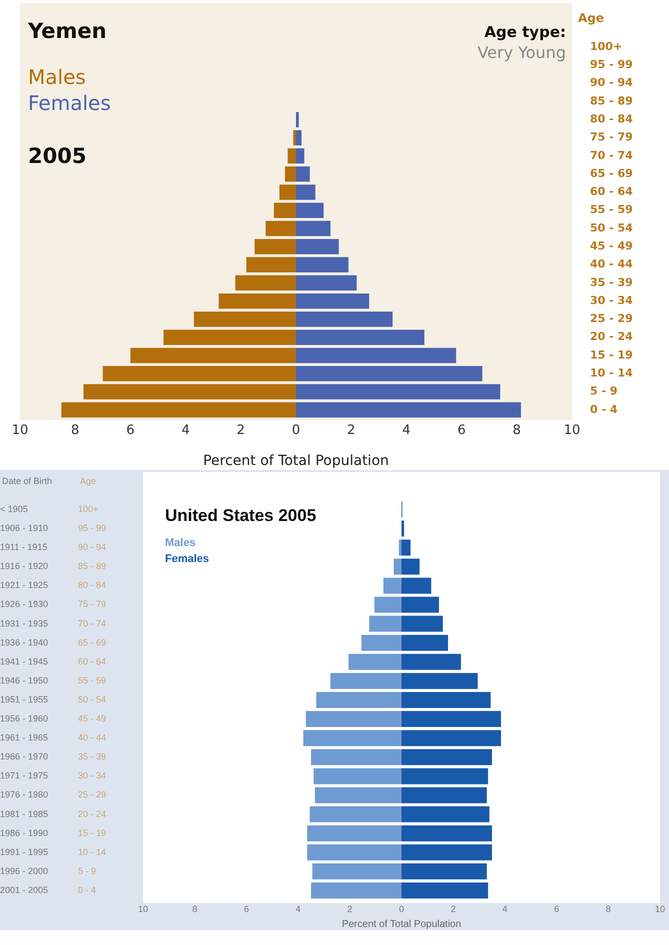  Describe the element at coordinates (24, 719) in the screenshot. I see `y2-tick-label: 1956 - 1960` at that location.